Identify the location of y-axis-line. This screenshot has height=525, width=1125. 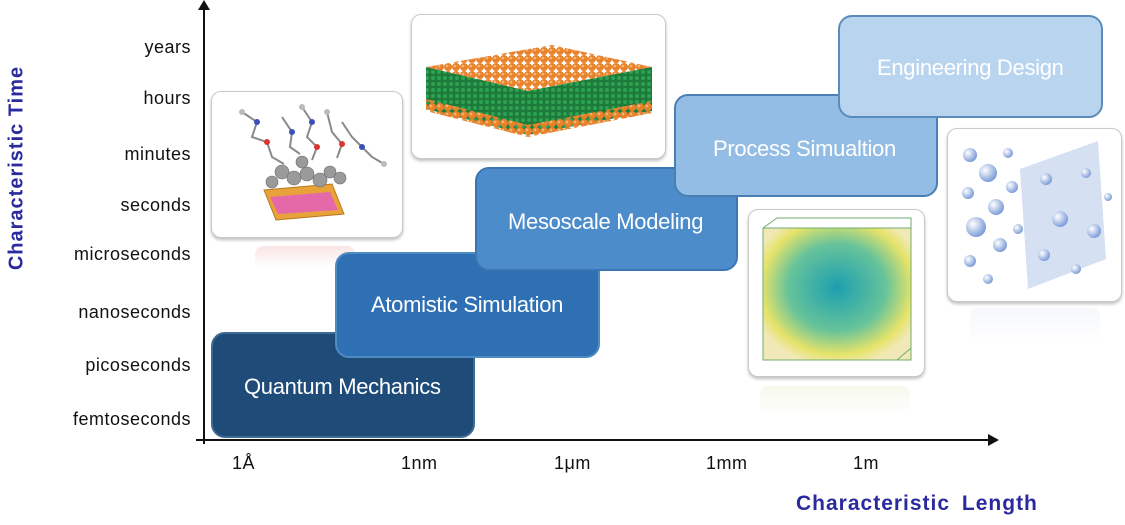
(204, 224).